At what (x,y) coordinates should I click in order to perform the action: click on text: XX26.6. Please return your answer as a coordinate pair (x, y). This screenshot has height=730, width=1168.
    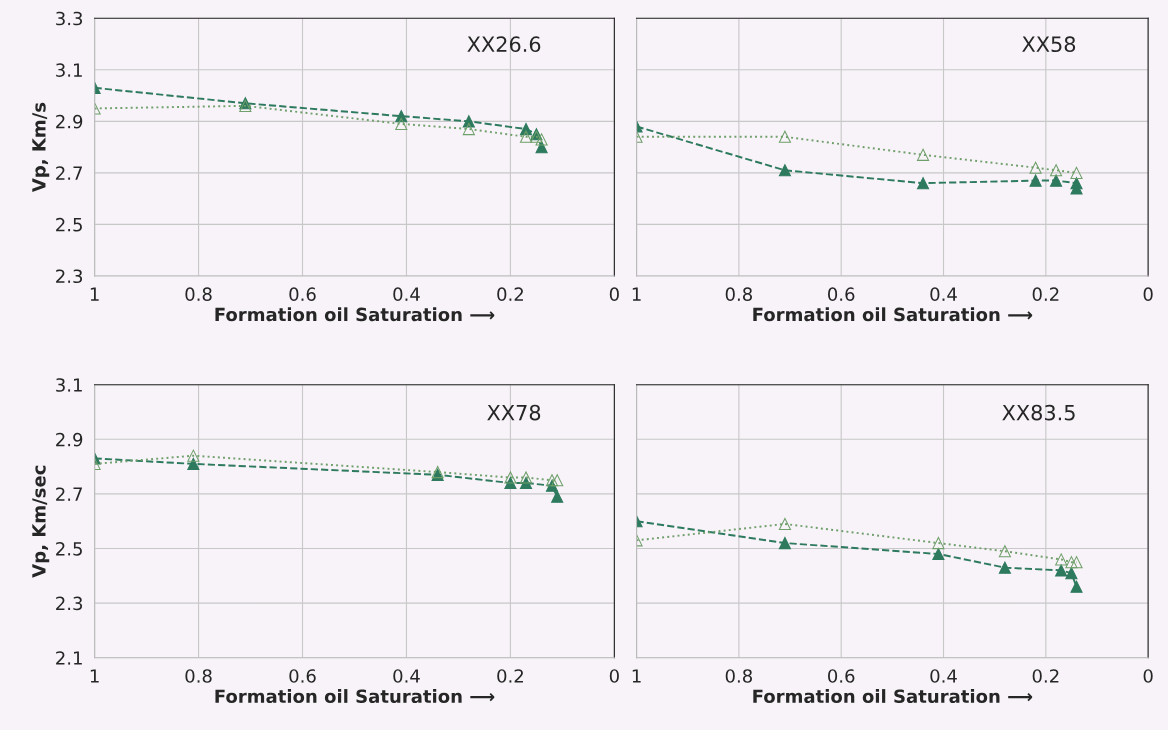
    Looking at the image, I should click on (504, 44).